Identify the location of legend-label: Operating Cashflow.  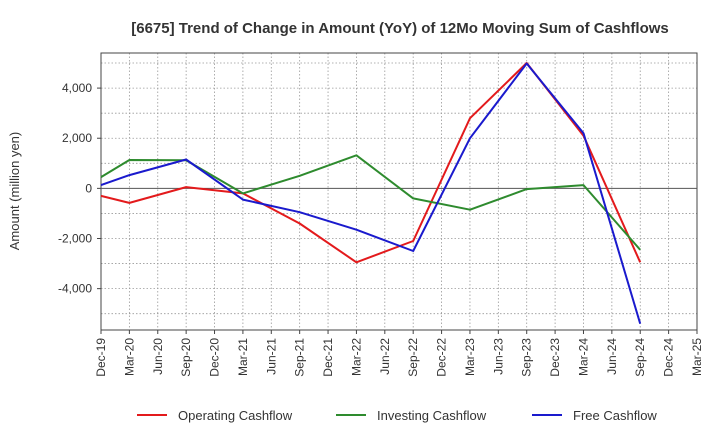
(235, 415).